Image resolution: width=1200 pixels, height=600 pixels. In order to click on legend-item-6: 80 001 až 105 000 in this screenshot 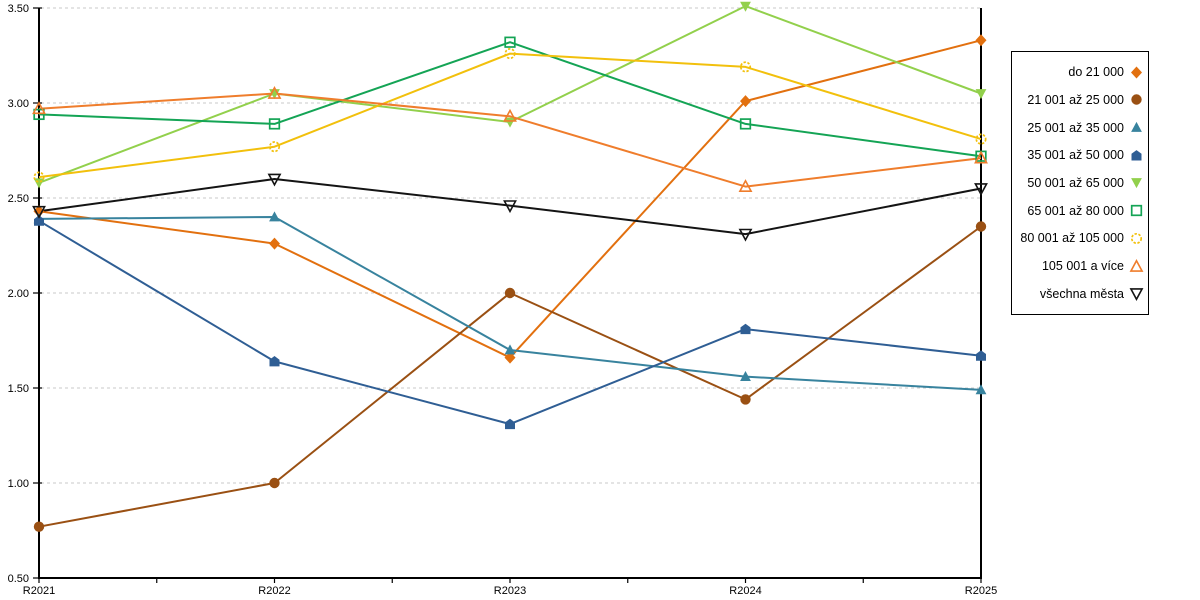, I will do `click(1080, 238)`.